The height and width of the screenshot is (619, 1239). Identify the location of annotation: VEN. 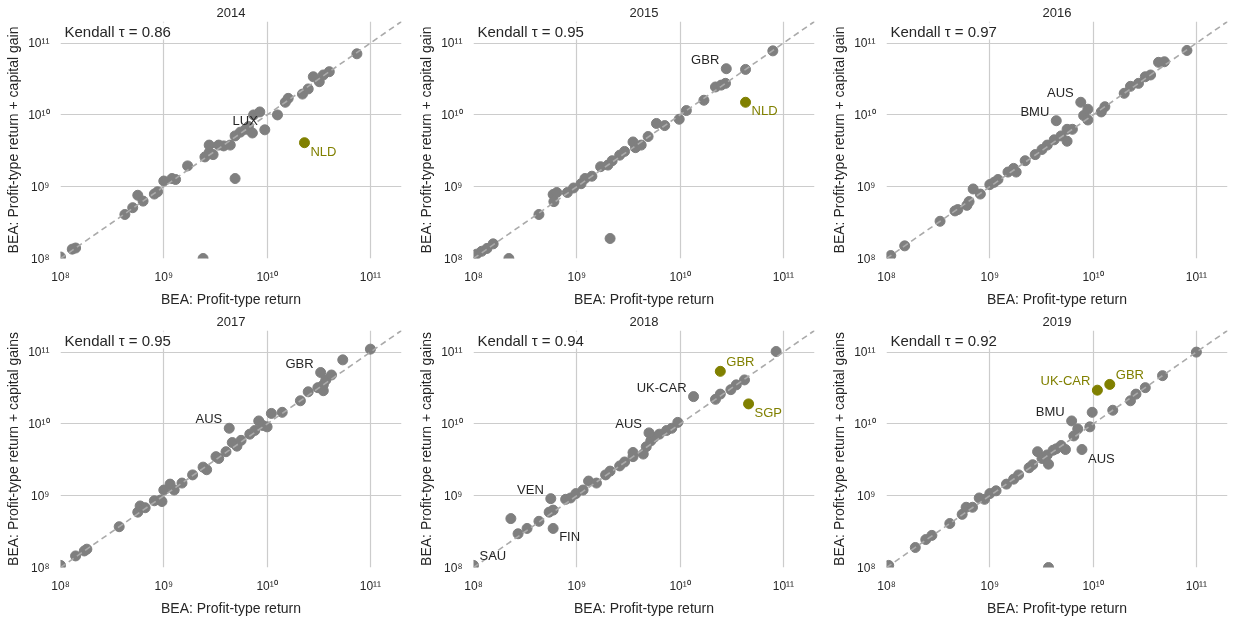
(530, 489).